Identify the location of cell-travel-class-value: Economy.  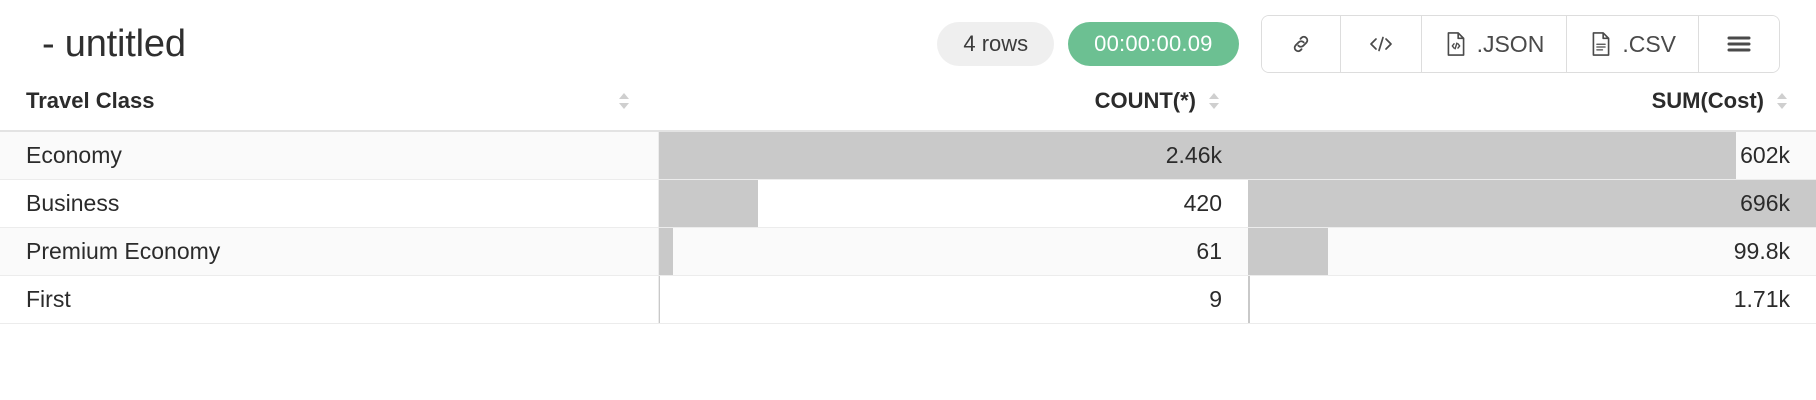
(74, 155).